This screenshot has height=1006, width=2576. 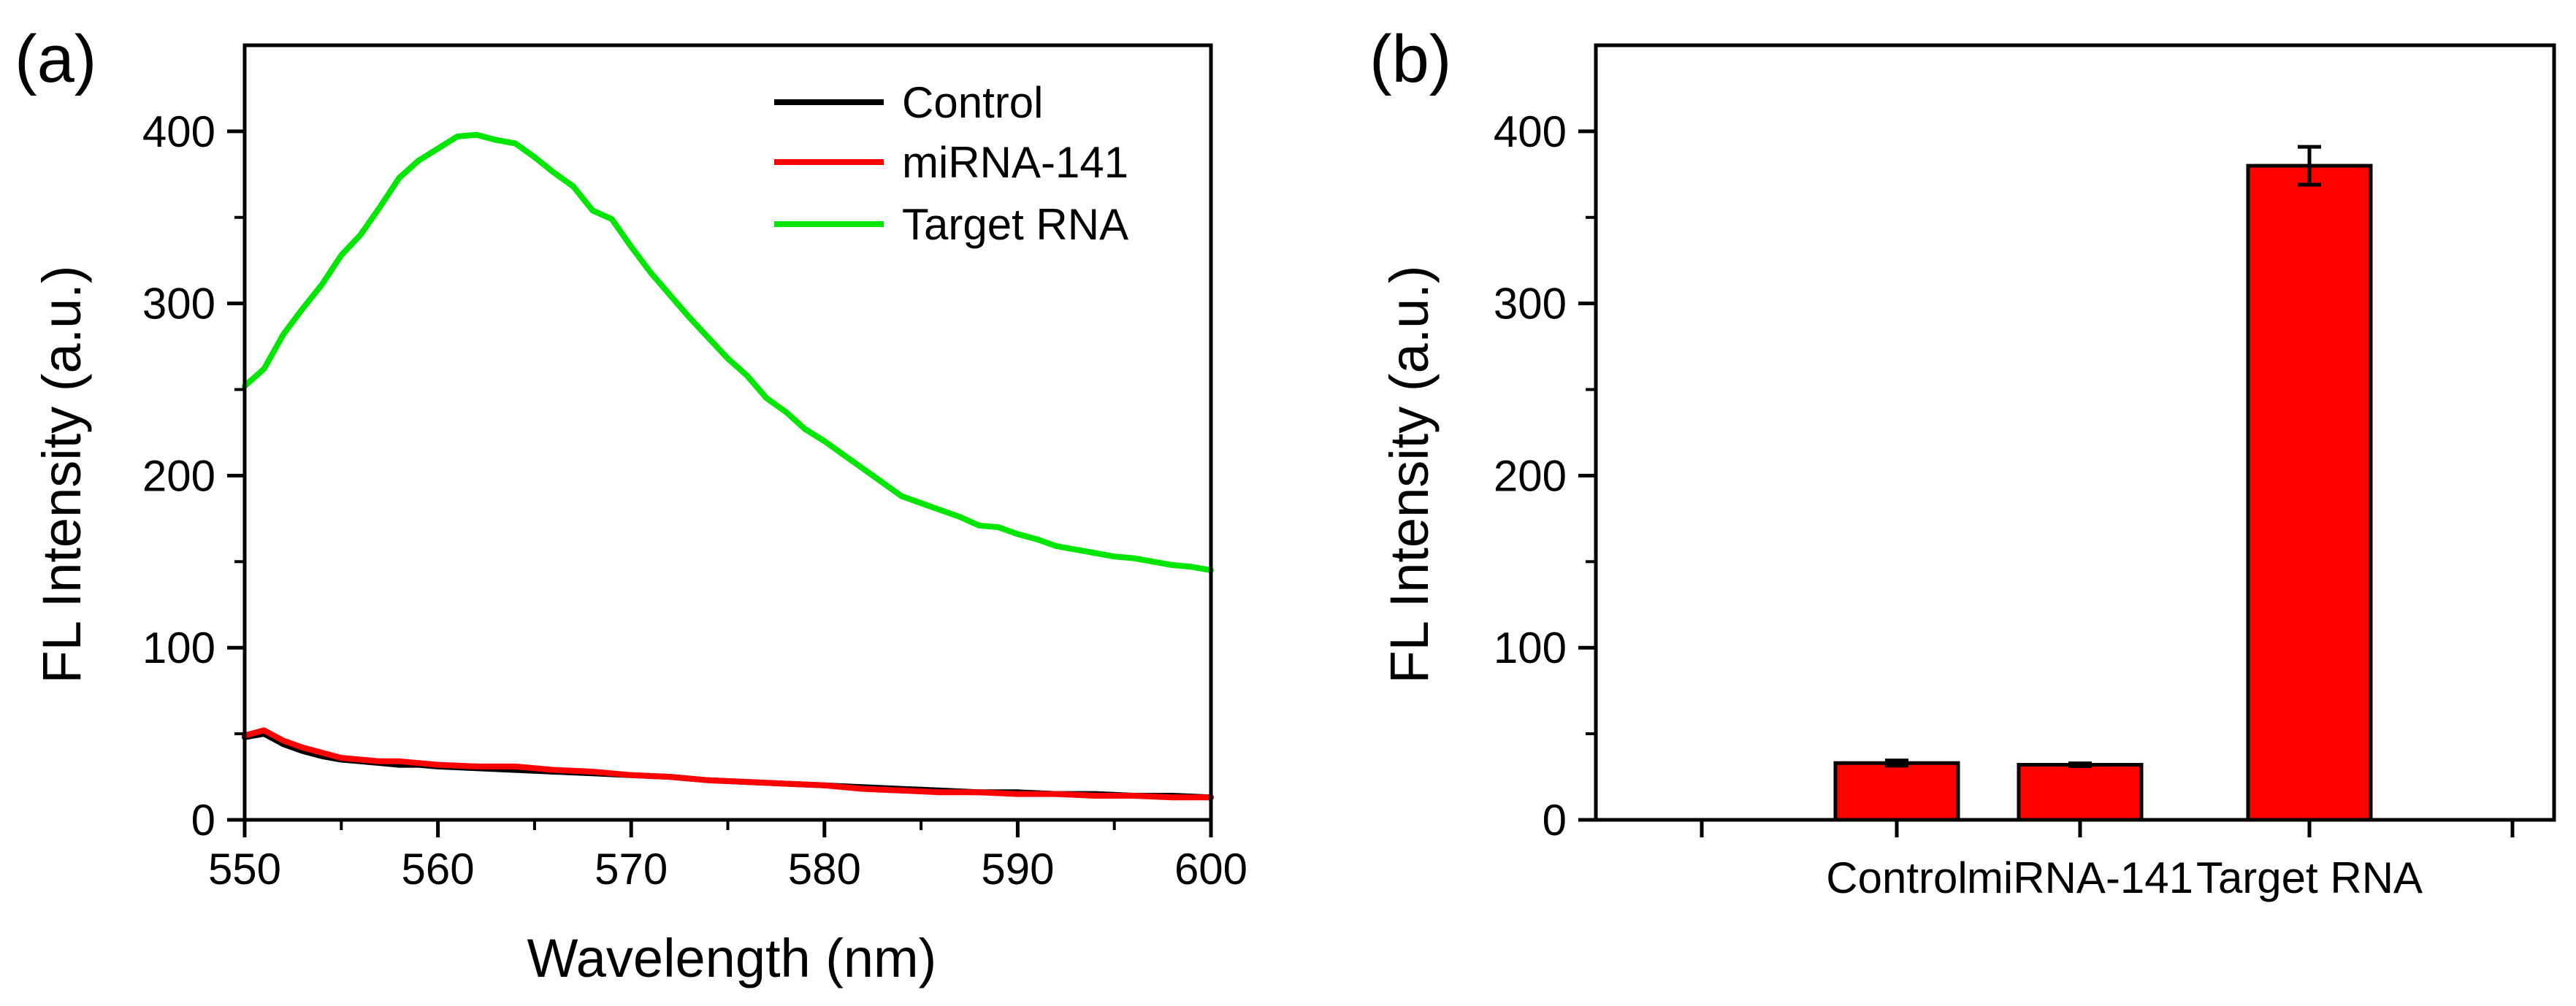 What do you see at coordinates (972, 102) in the screenshot?
I see `legend-label-control: Control` at bounding box center [972, 102].